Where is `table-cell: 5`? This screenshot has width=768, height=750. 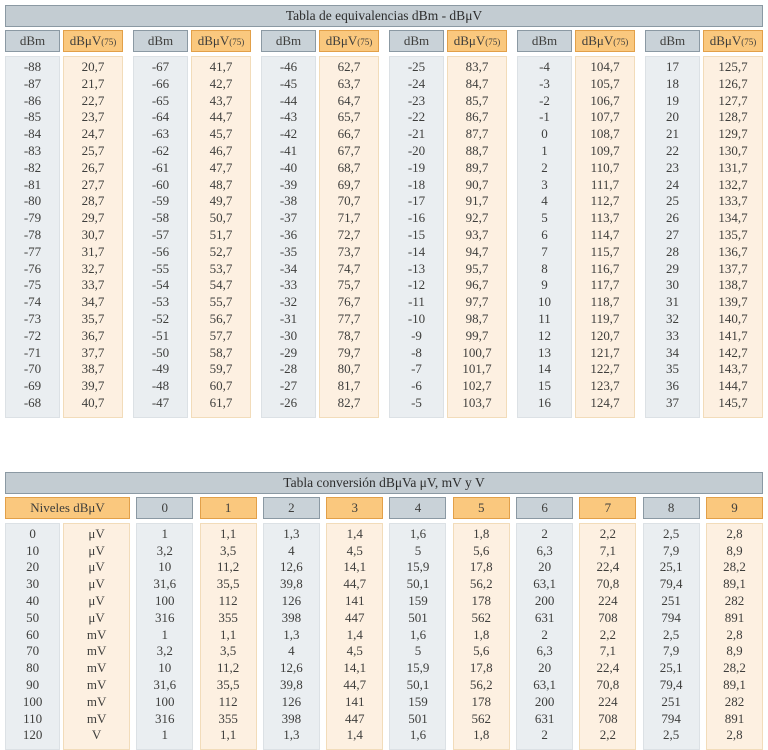
table-cell: 5 is located at coordinates (544, 218).